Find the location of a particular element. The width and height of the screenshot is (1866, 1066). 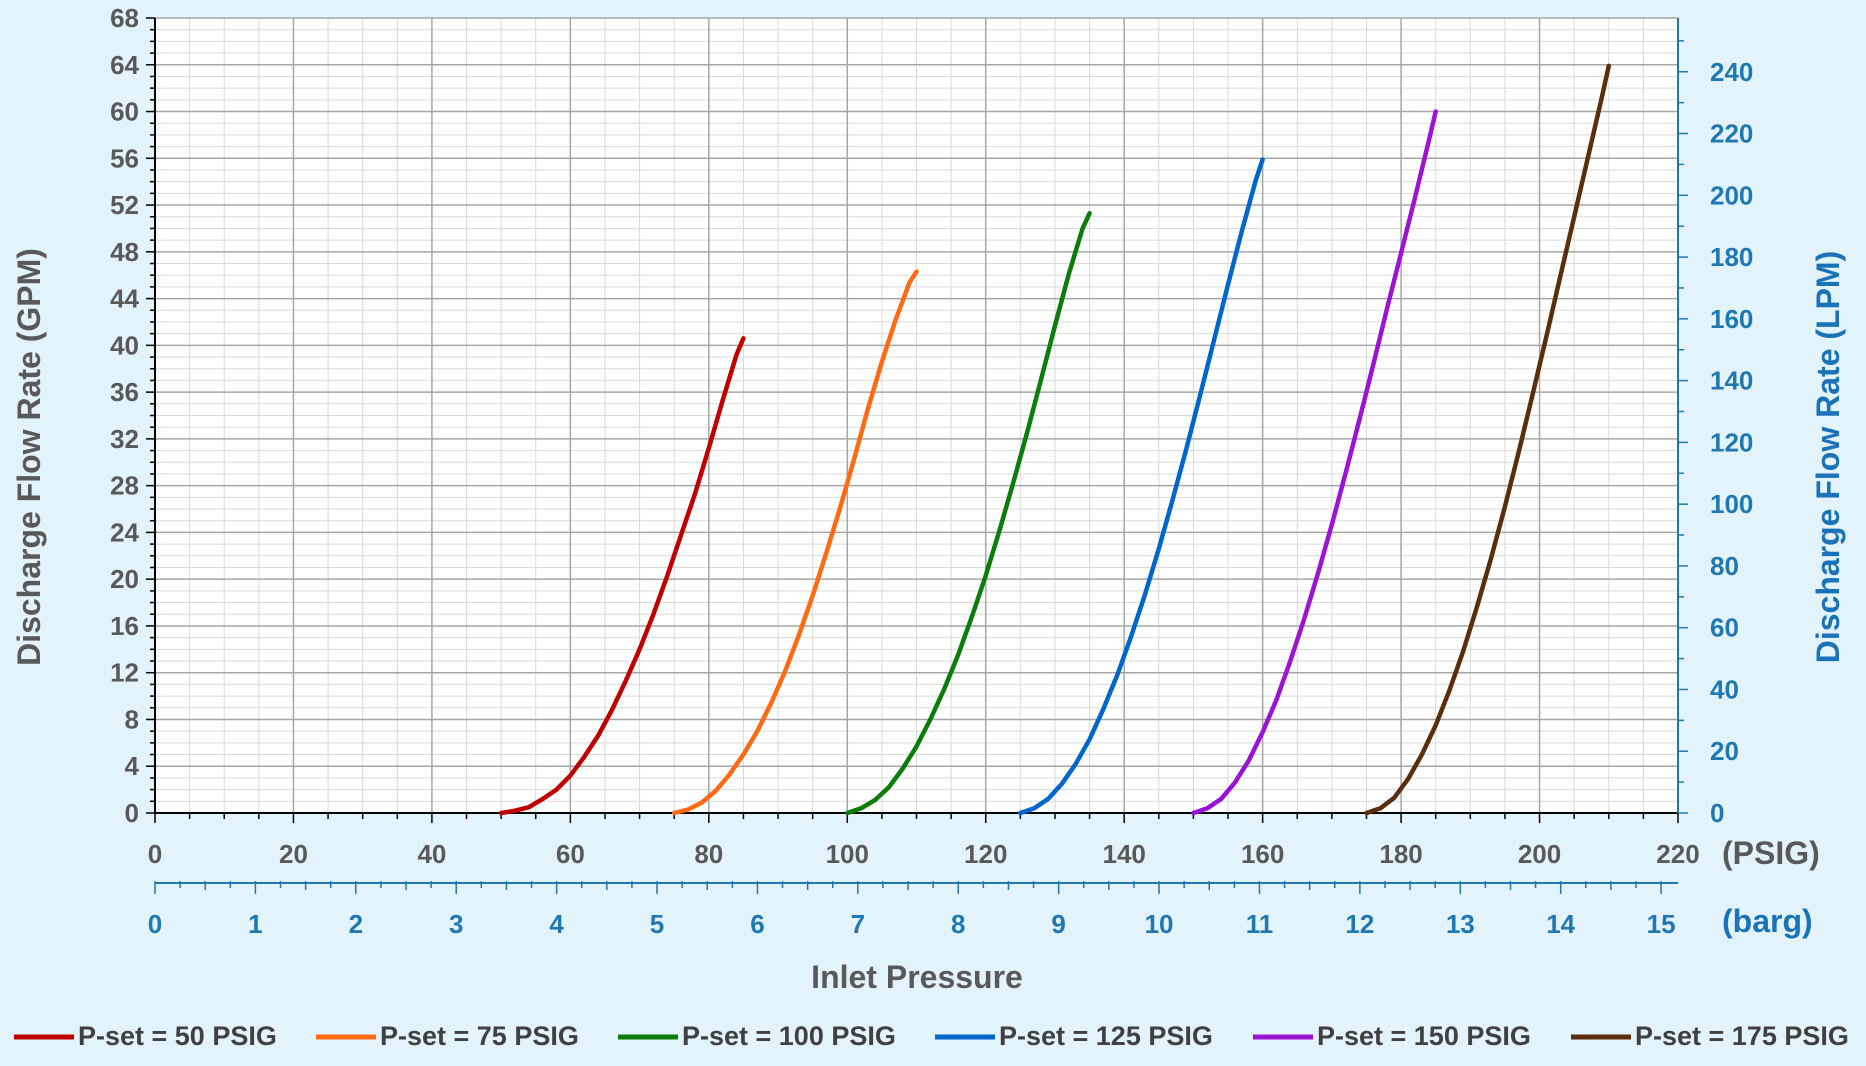

y2-tick-label: 0 is located at coordinates (1717, 813).